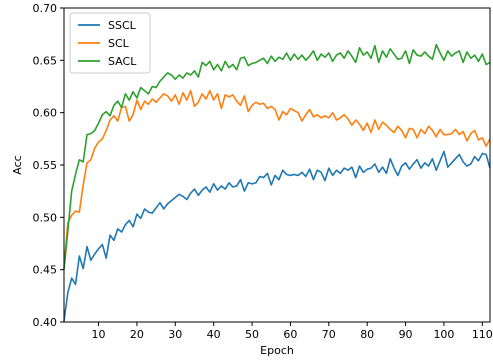 Image resolution: width=493 pixels, height=360 pixels. Describe the element at coordinates (175, 334) in the screenshot. I see `x-tick-label: 30` at that location.